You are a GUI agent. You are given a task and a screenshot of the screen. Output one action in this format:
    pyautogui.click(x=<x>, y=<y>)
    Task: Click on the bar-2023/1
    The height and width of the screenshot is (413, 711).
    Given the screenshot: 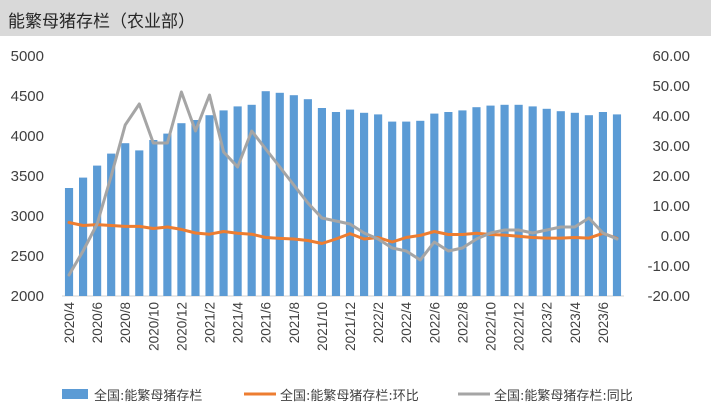 What is the action you would take?
    pyautogui.click(x=532, y=201)
    